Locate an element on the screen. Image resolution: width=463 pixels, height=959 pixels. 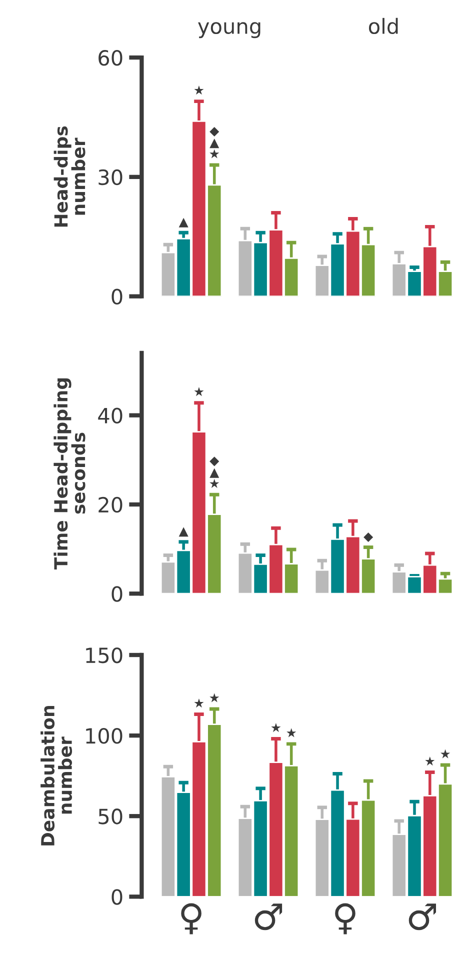
y-tick-label: 40 is located at coordinates (110, 416).